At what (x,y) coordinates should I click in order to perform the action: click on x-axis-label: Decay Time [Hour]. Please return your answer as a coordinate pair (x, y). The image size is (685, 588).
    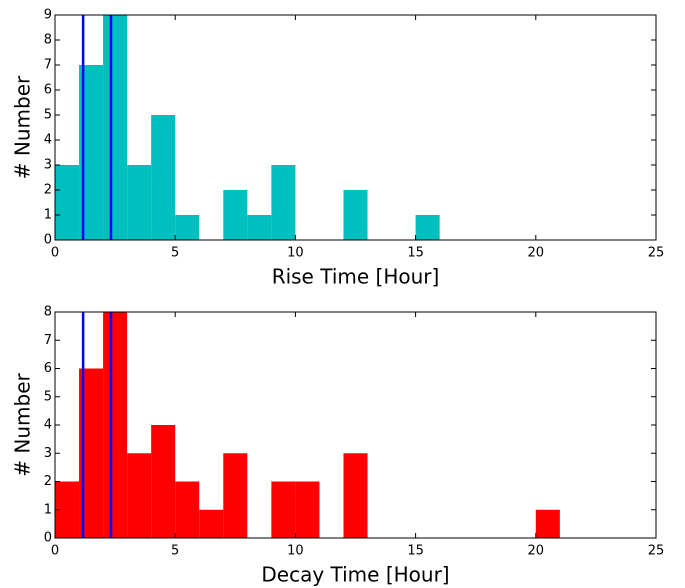
    Looking at the image, I should click on (355, 575).